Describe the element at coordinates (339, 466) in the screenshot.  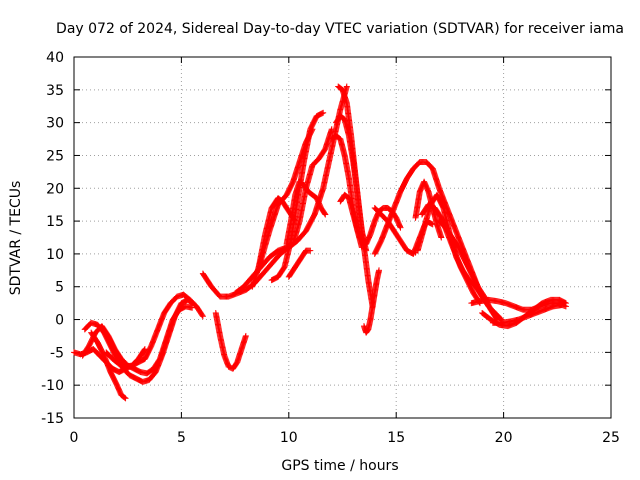
I see `x-axis-label: GPS time / hours` at that location.